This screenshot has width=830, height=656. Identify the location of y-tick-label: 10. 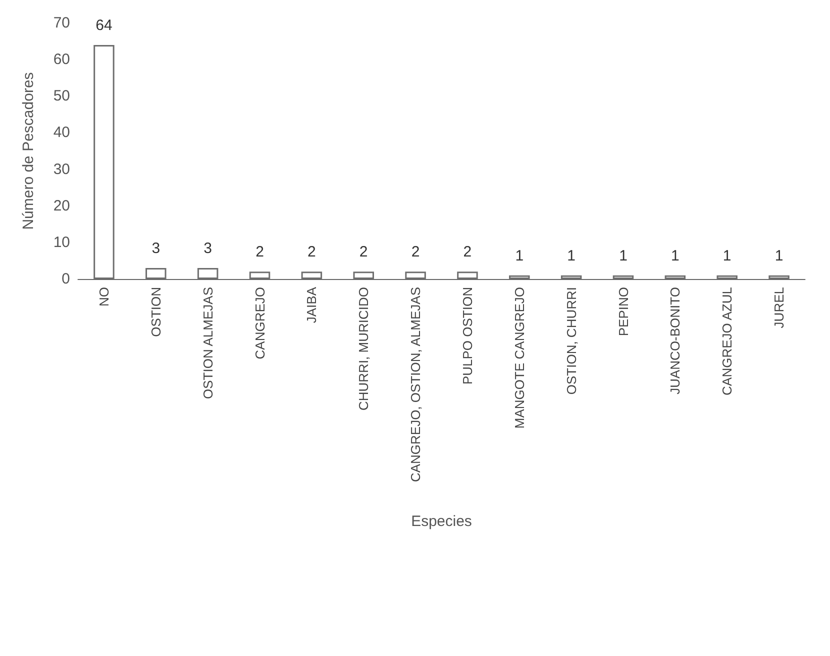
(61, 242).